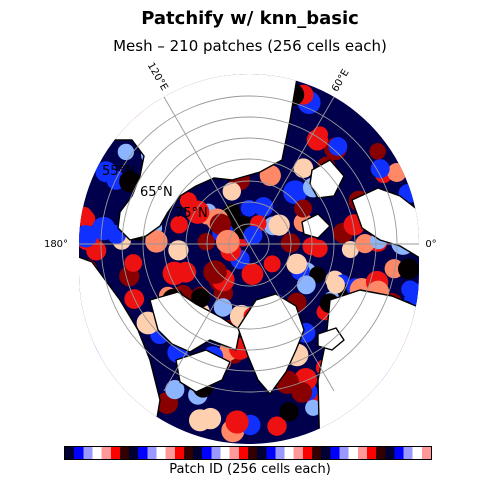 The image size is (500, 500). What do you see at coordinates (191, 213) in the screenshot?
I see `lat-label-75n: 75°N` at bounding box center [191, 213].